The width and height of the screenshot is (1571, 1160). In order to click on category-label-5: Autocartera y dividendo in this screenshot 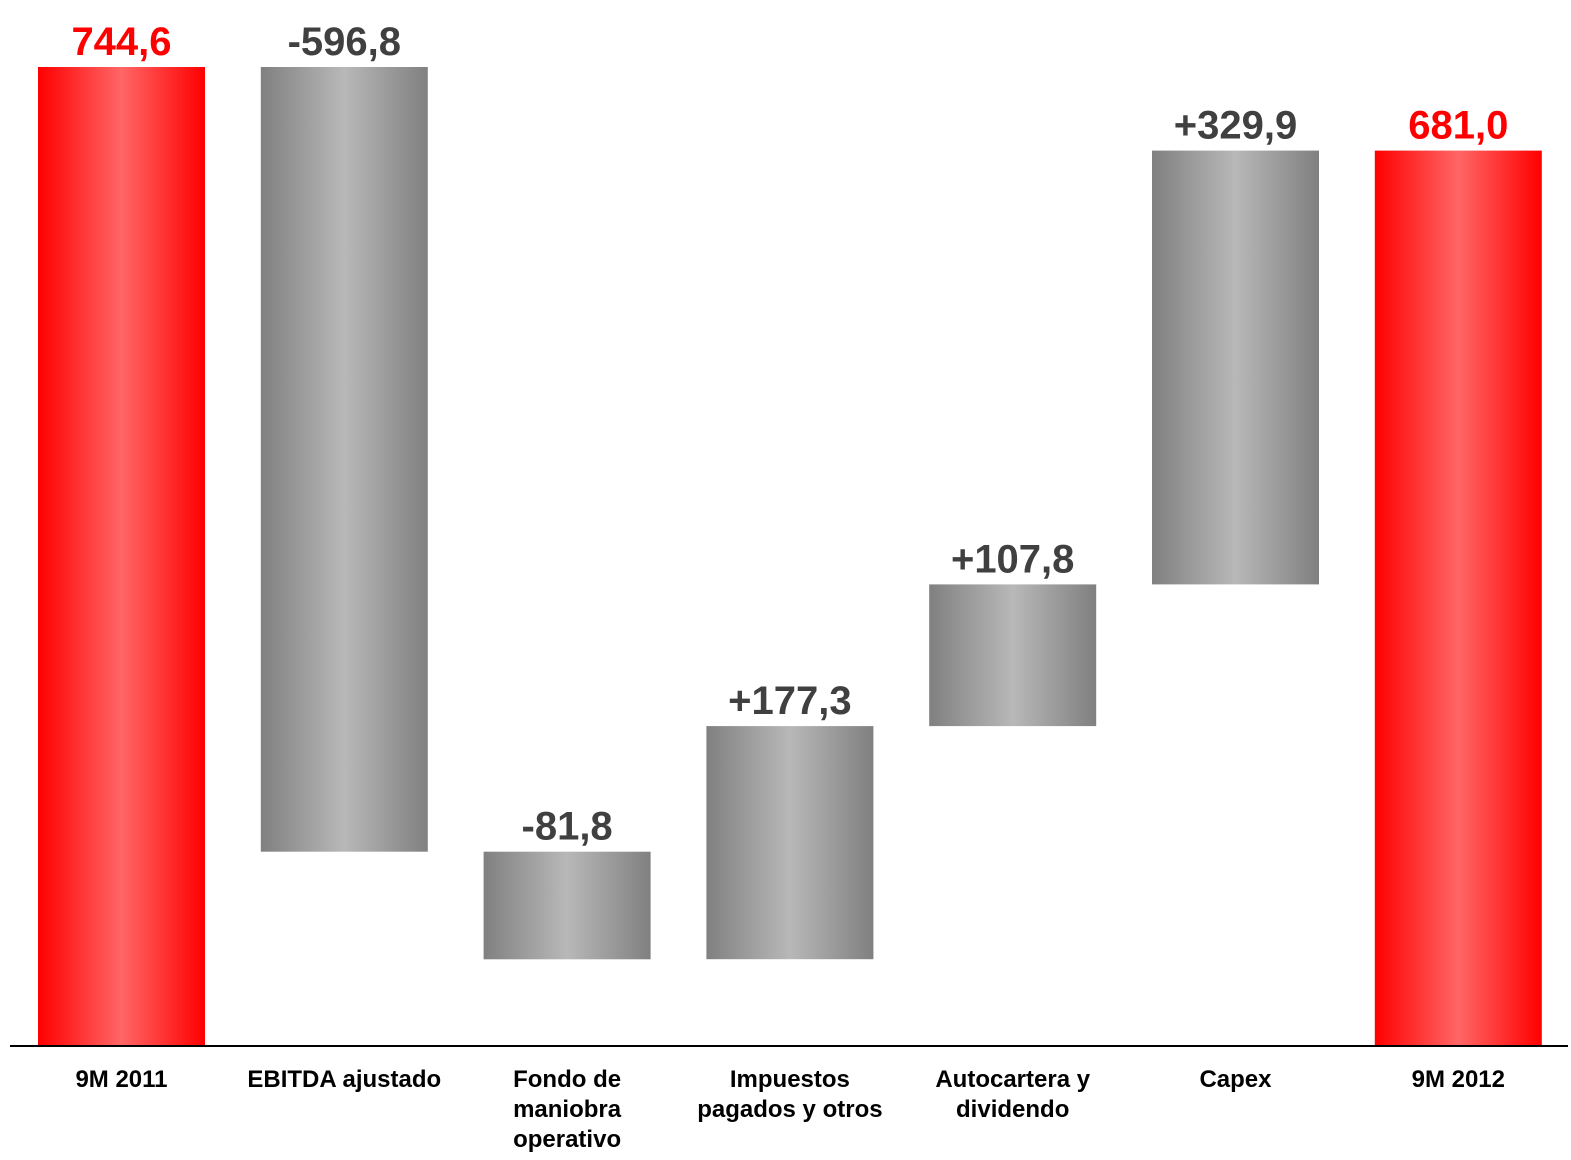, I will do `click(1012, 1094)`.